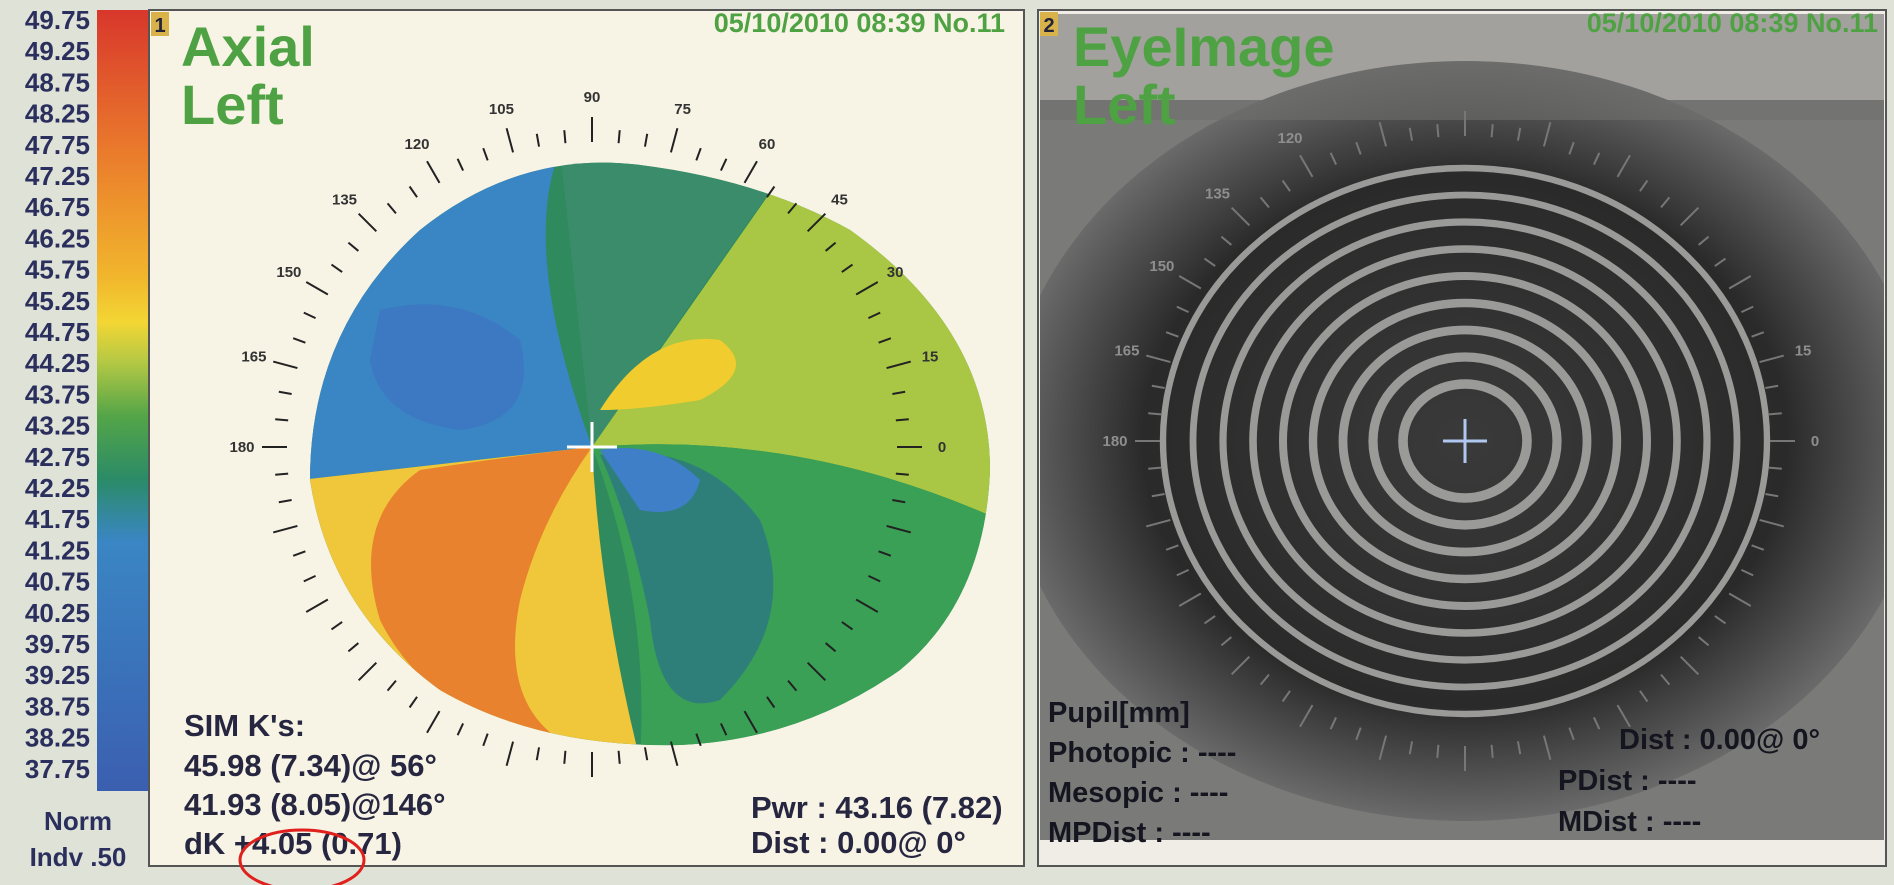 This screenshot has height=885, width=1894. I want to click on panel-number: 2, so click(1048, 26).